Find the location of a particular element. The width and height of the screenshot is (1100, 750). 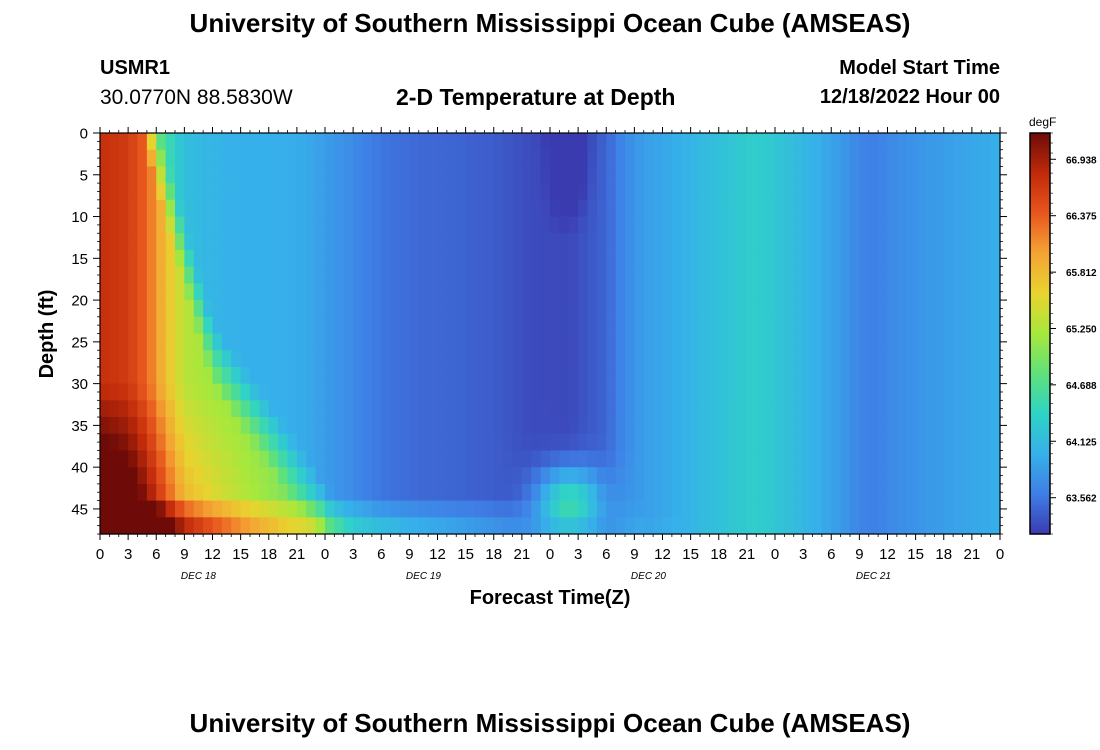

x-tick-label: 3 is located at coordinates (578, 554).